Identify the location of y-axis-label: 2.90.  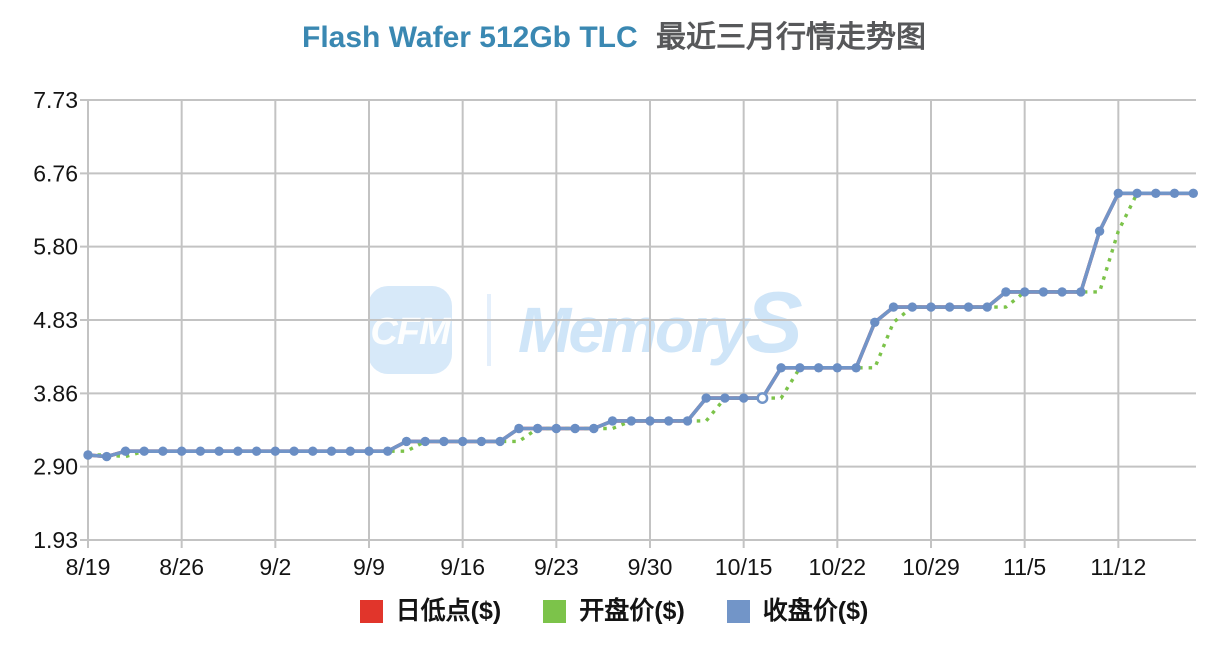
(55, 467).